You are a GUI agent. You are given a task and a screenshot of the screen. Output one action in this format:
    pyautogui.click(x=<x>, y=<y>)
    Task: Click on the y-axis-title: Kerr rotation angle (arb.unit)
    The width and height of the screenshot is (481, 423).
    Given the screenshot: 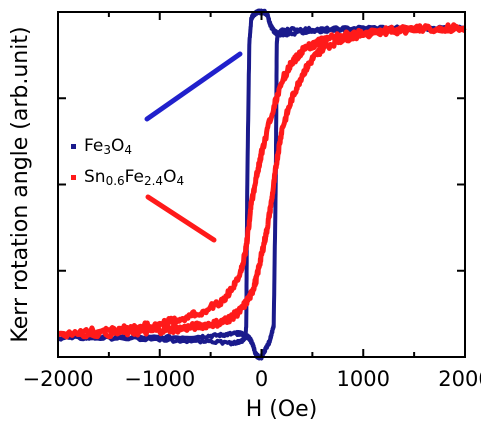 What is the action you would take?
    pyautogui.click(x=20, y=184)
    